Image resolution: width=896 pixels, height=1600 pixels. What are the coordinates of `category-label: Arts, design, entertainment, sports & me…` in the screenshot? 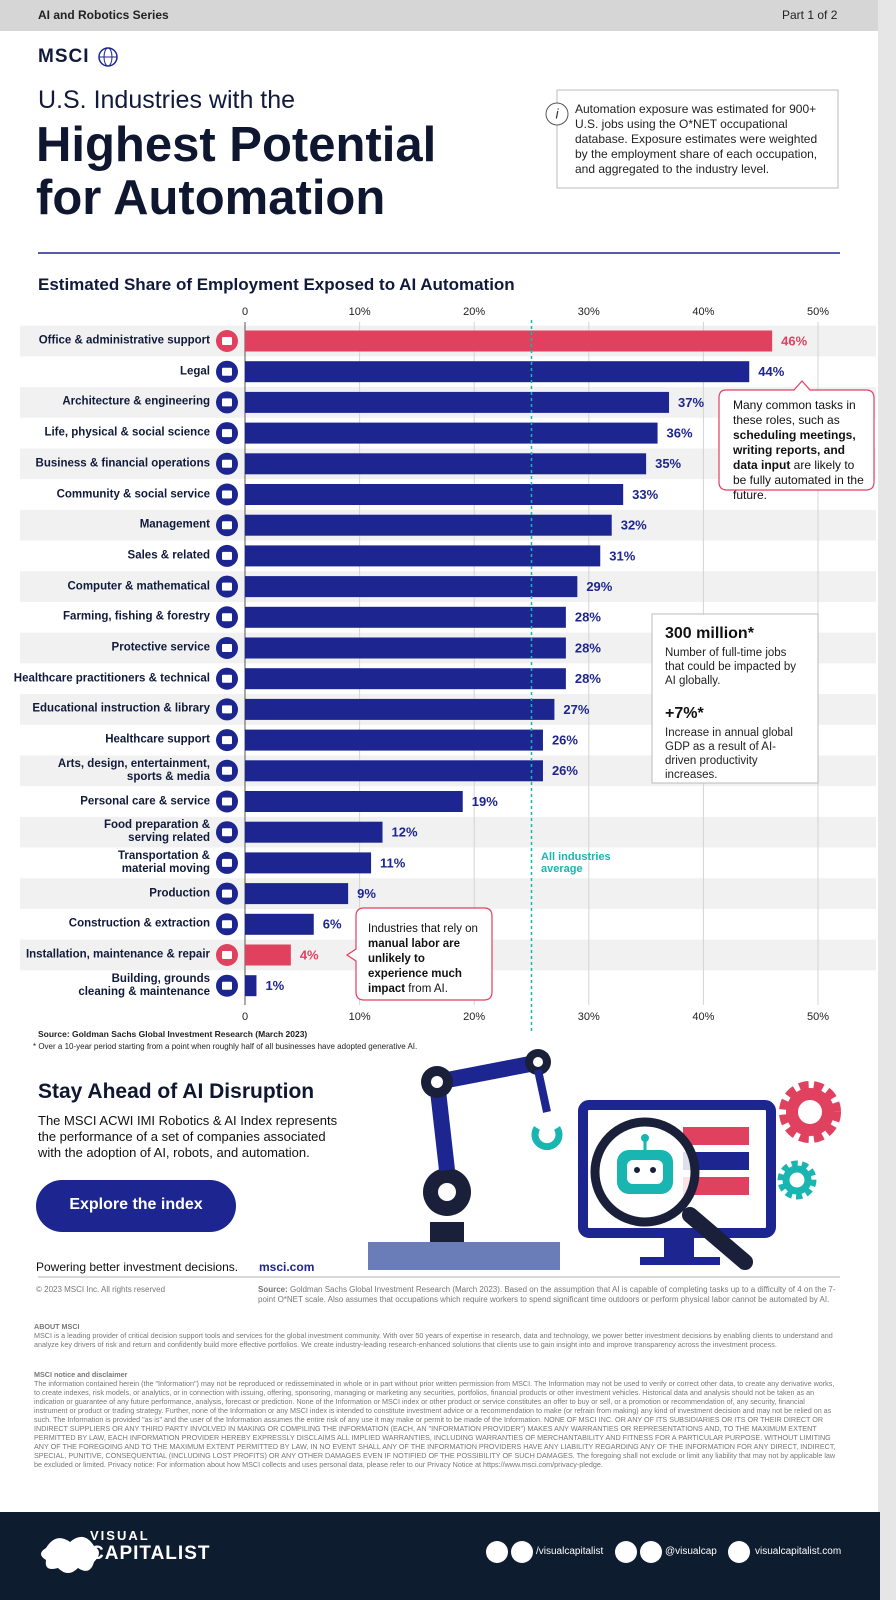 It's located at (133, 770).